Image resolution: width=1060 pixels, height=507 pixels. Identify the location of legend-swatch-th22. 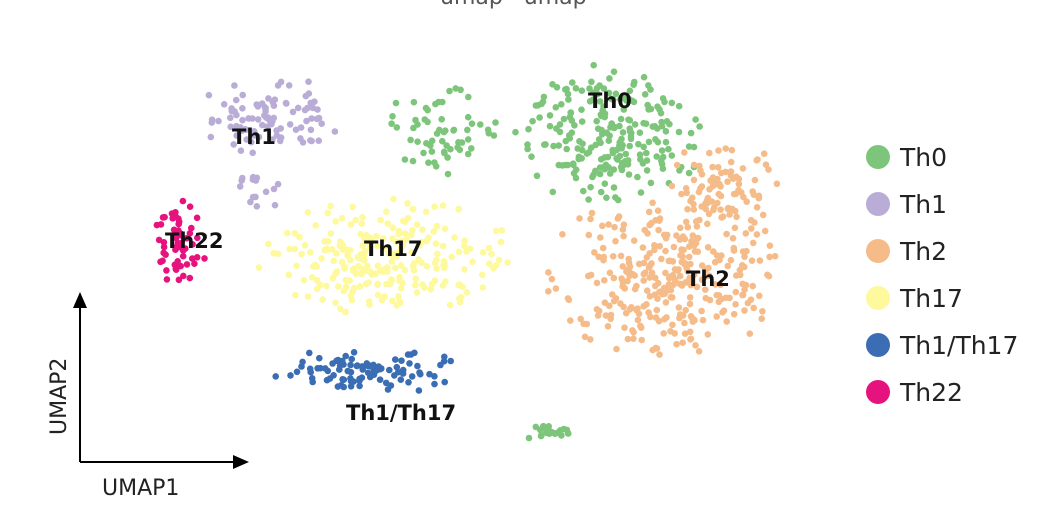
(878, 392).